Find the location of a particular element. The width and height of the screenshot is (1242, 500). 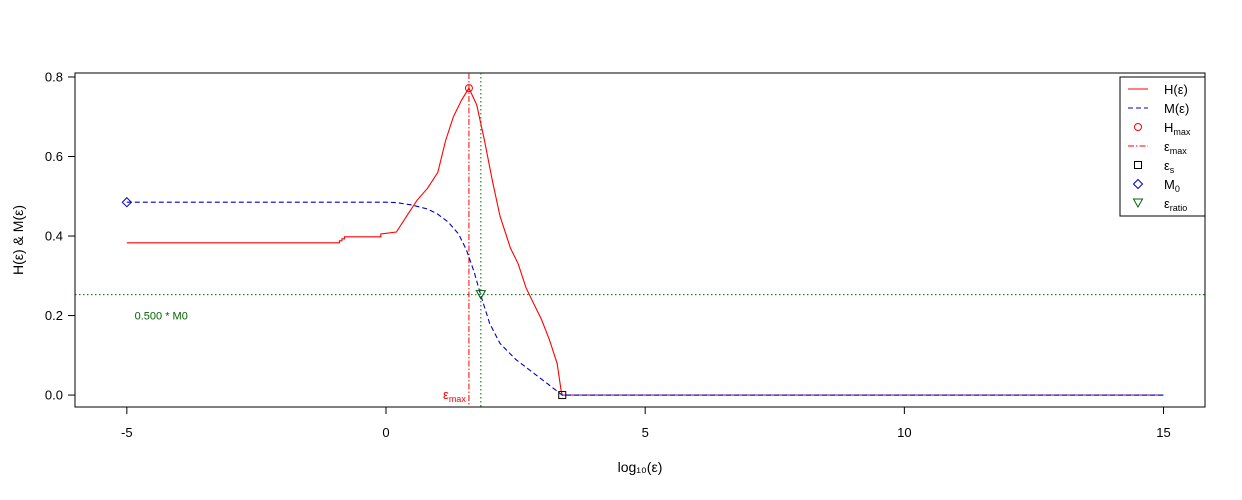

x-axis-label: log₁₀(ε) is located at coordinates (640, 467).